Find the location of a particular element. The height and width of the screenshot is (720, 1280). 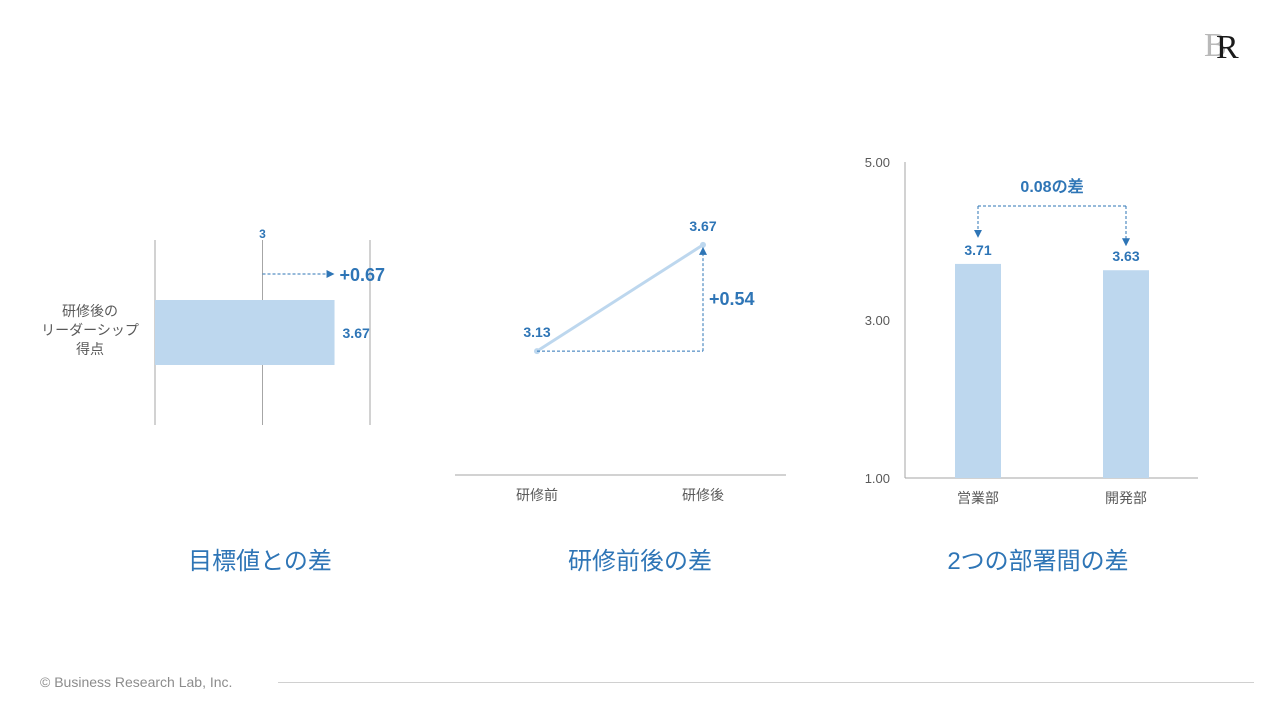

caption-target: 目標値との差 is located at coordinates (260, 561).